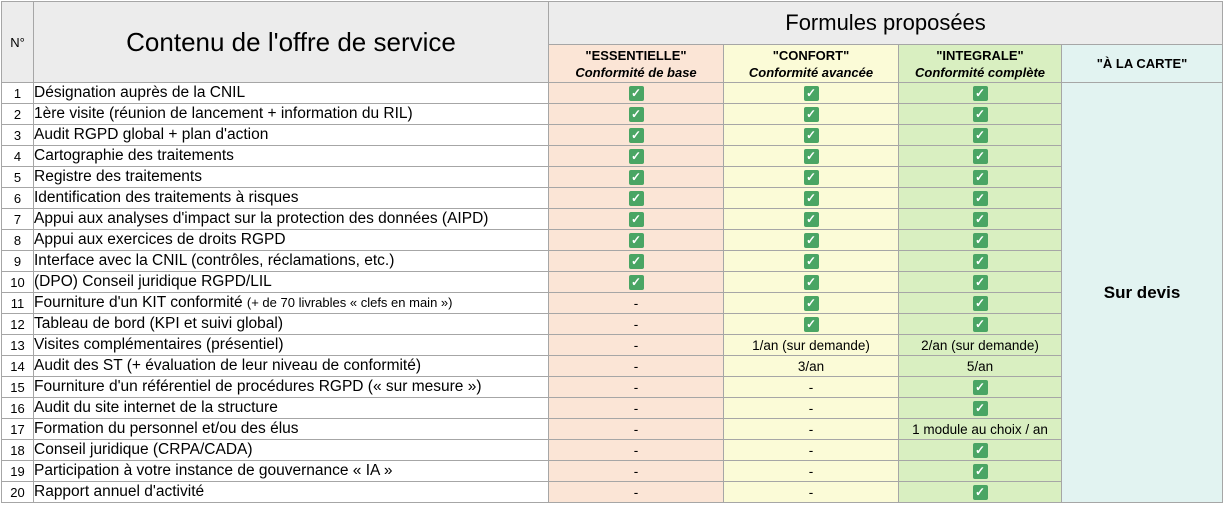  I want to click on row-number: 8, so click(17, 240).